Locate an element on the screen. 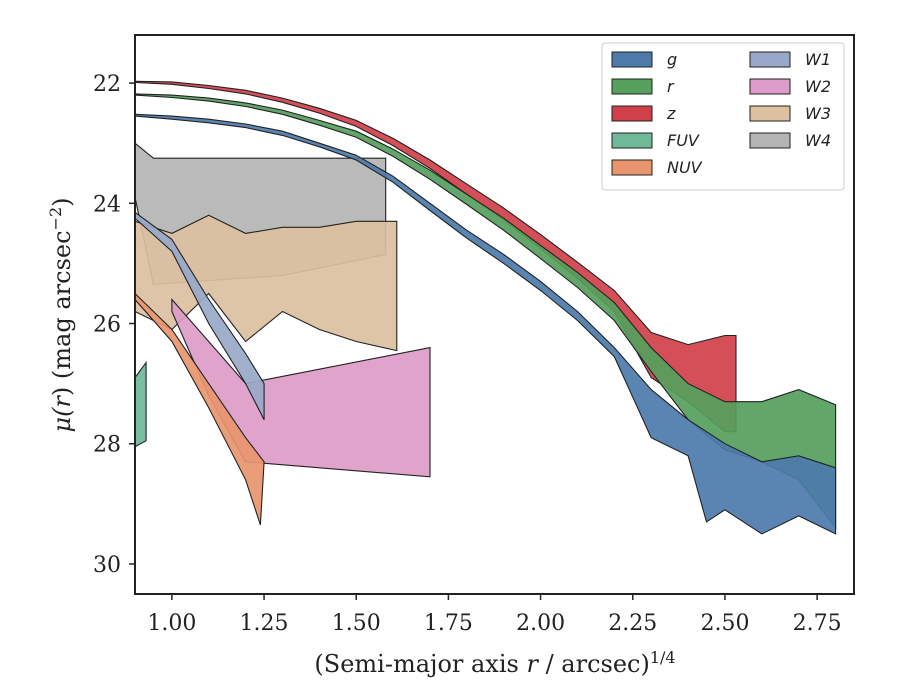 The image size is (900, 700). band-nuv is located at coordinates (200, 409).